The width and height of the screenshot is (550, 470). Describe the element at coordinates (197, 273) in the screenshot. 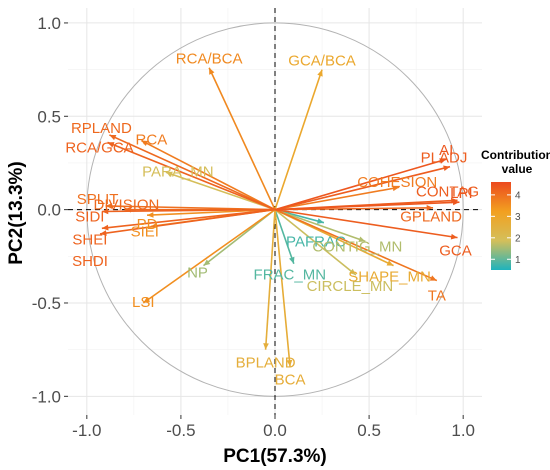

I see `label-np: NP` at that location.